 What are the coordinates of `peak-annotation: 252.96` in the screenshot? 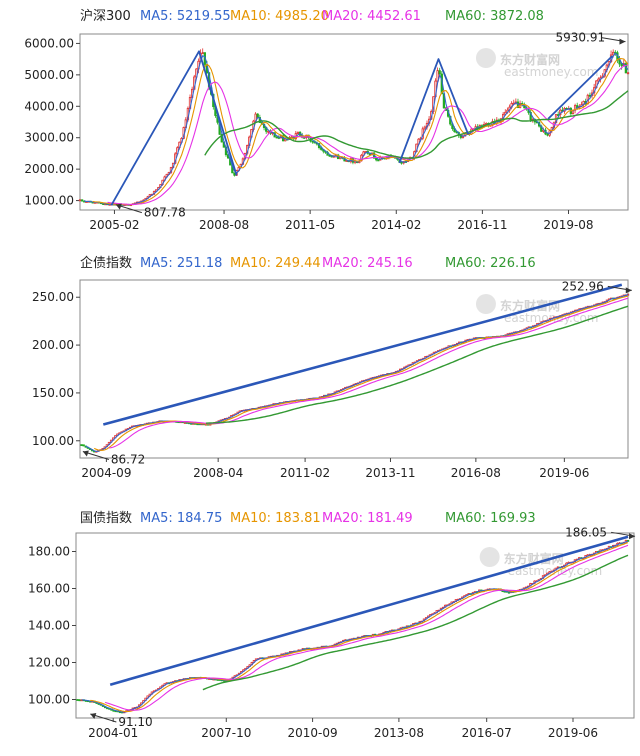 It's located at (597, 286).